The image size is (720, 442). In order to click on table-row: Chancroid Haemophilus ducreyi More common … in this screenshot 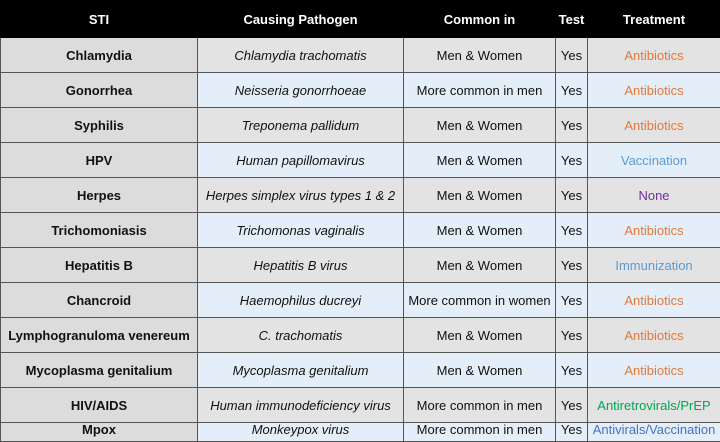, I will do `click(360, 300)`.